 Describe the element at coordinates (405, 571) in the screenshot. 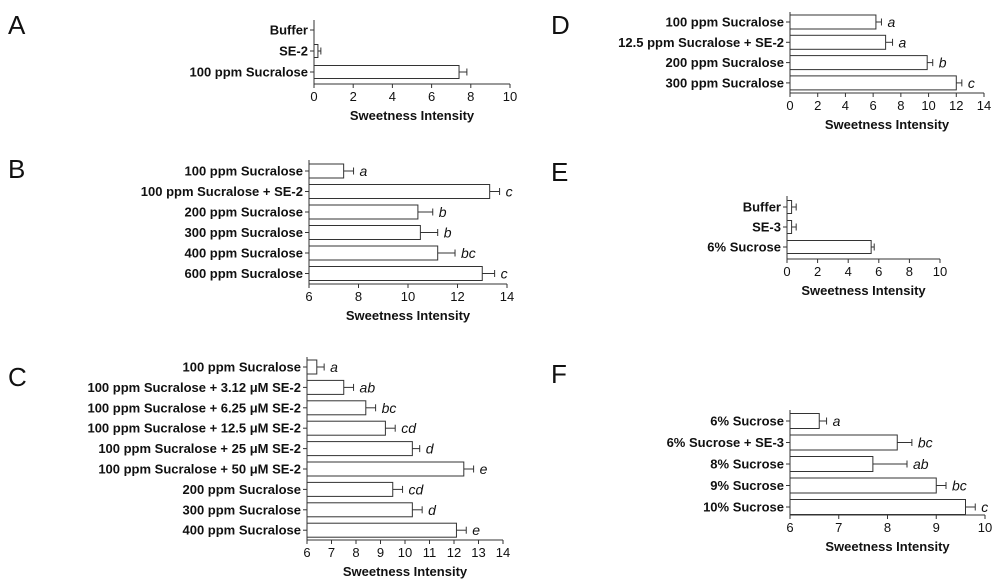

I see `panel-c-x-axis-title: Sweetness Intensity` at that location.